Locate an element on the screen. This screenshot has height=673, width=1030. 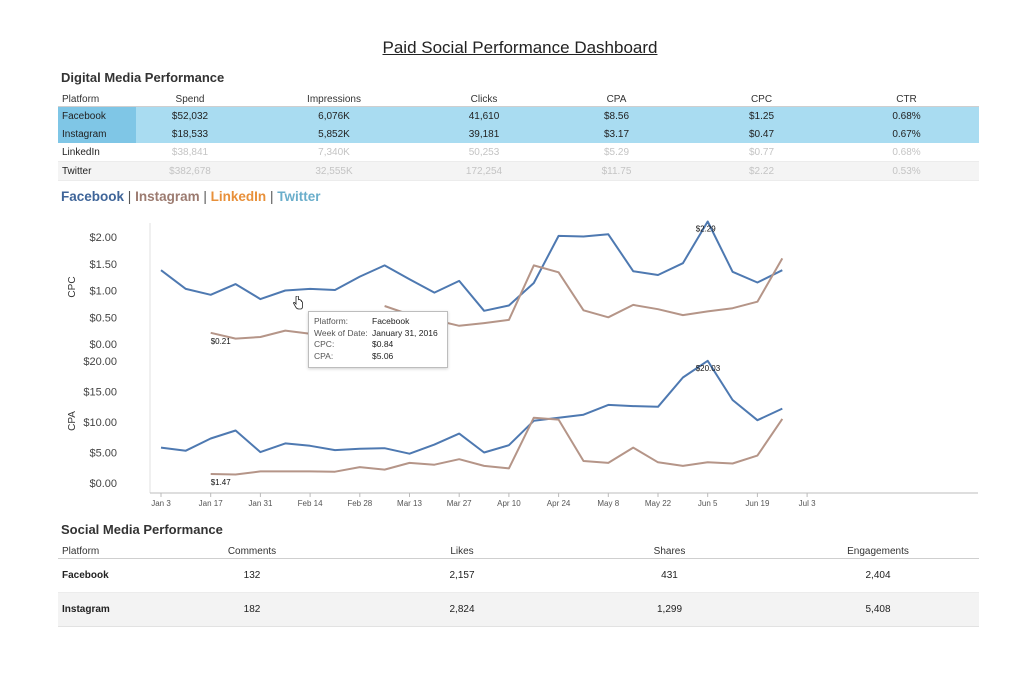
col-cpc: CPC is located at coordinates (761, 99).